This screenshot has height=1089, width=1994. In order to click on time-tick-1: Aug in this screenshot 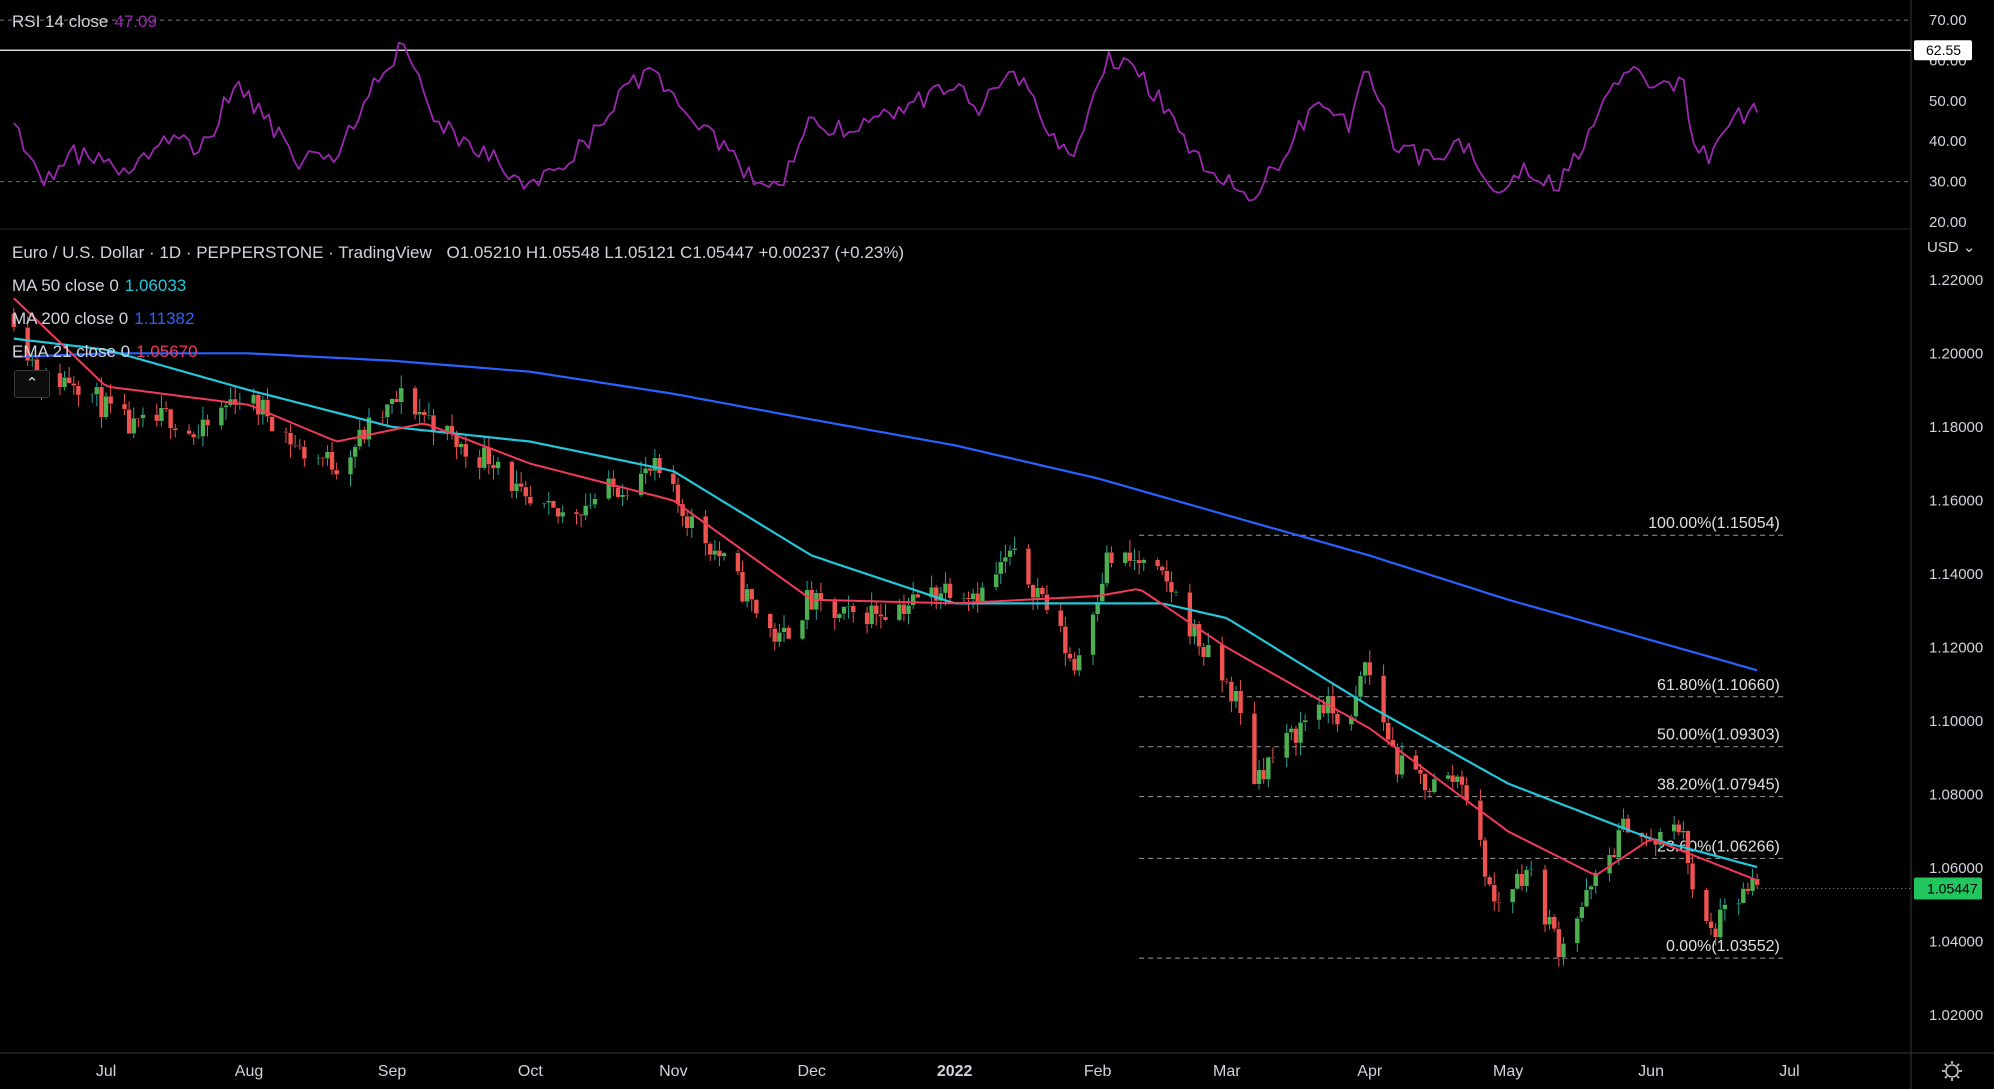, I will do `click(249, 1071)`.